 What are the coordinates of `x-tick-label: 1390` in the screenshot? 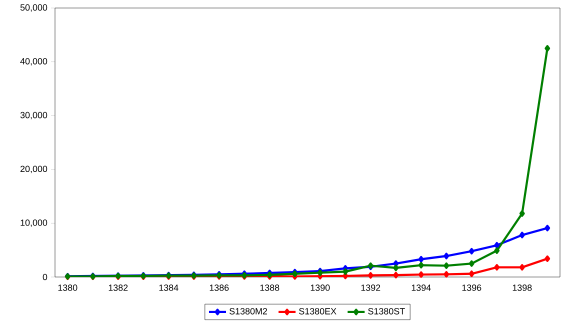 It's located at (320, 287).